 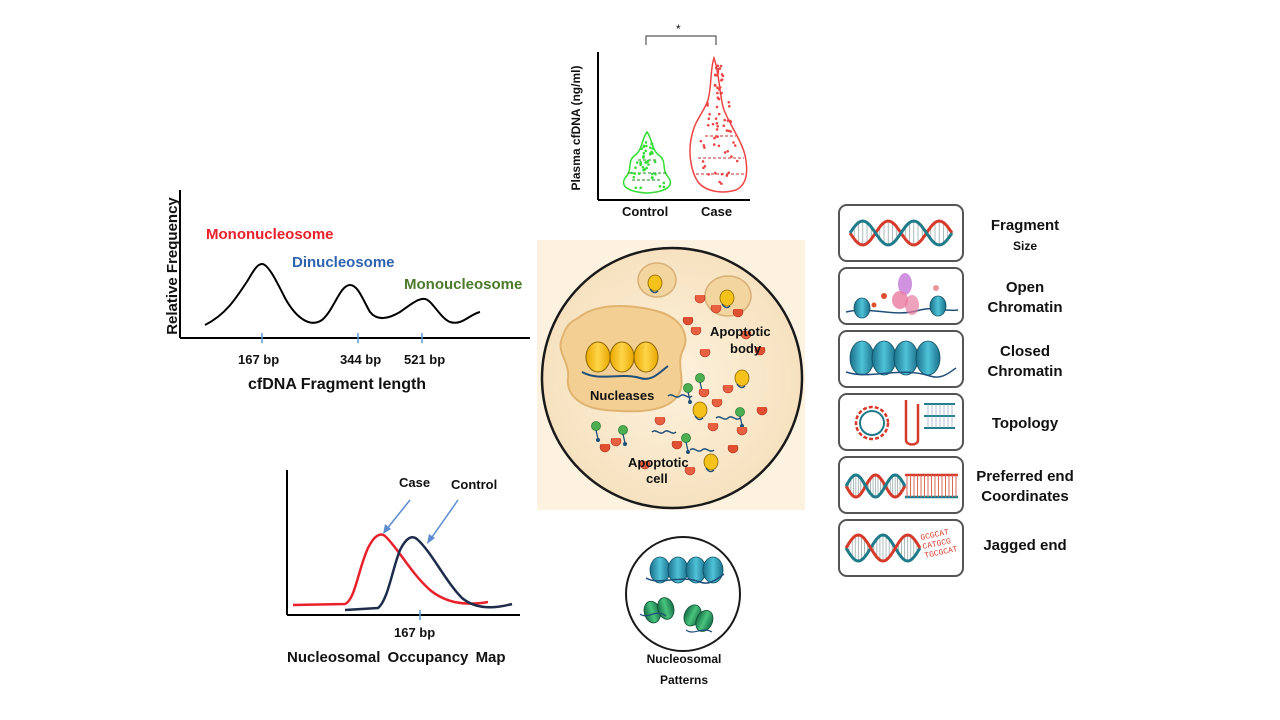 I want to click on control-violin, so click(x=647, y=162).